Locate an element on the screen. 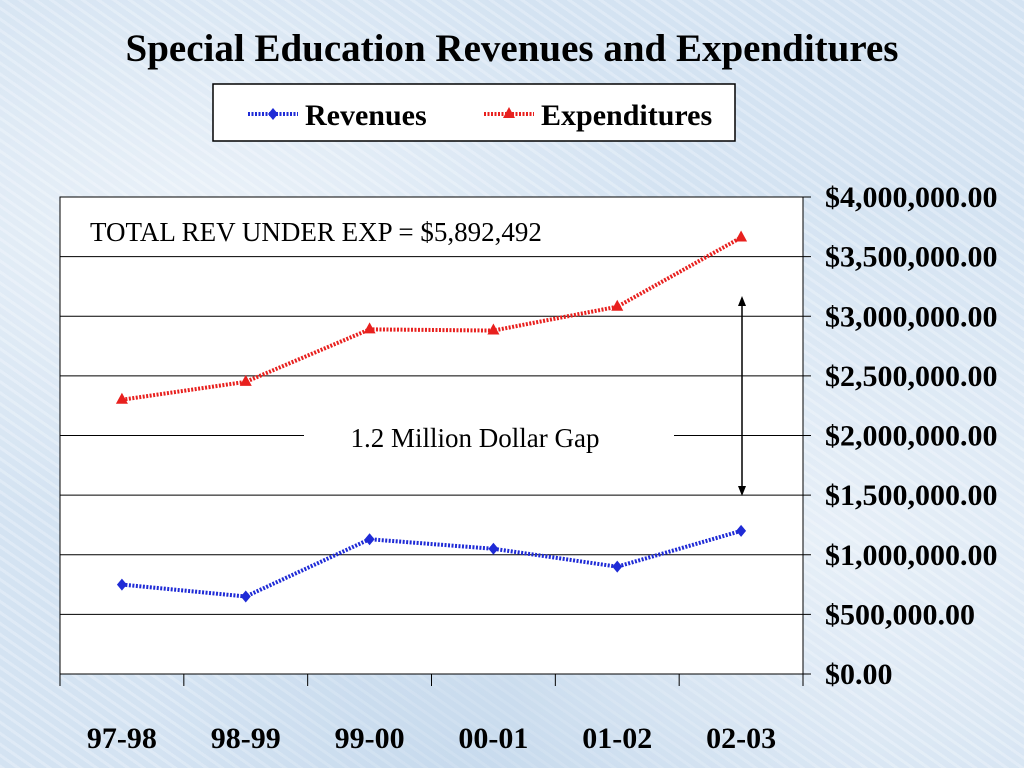  legend-label: Expenditures is located at coordinates (626, 115).